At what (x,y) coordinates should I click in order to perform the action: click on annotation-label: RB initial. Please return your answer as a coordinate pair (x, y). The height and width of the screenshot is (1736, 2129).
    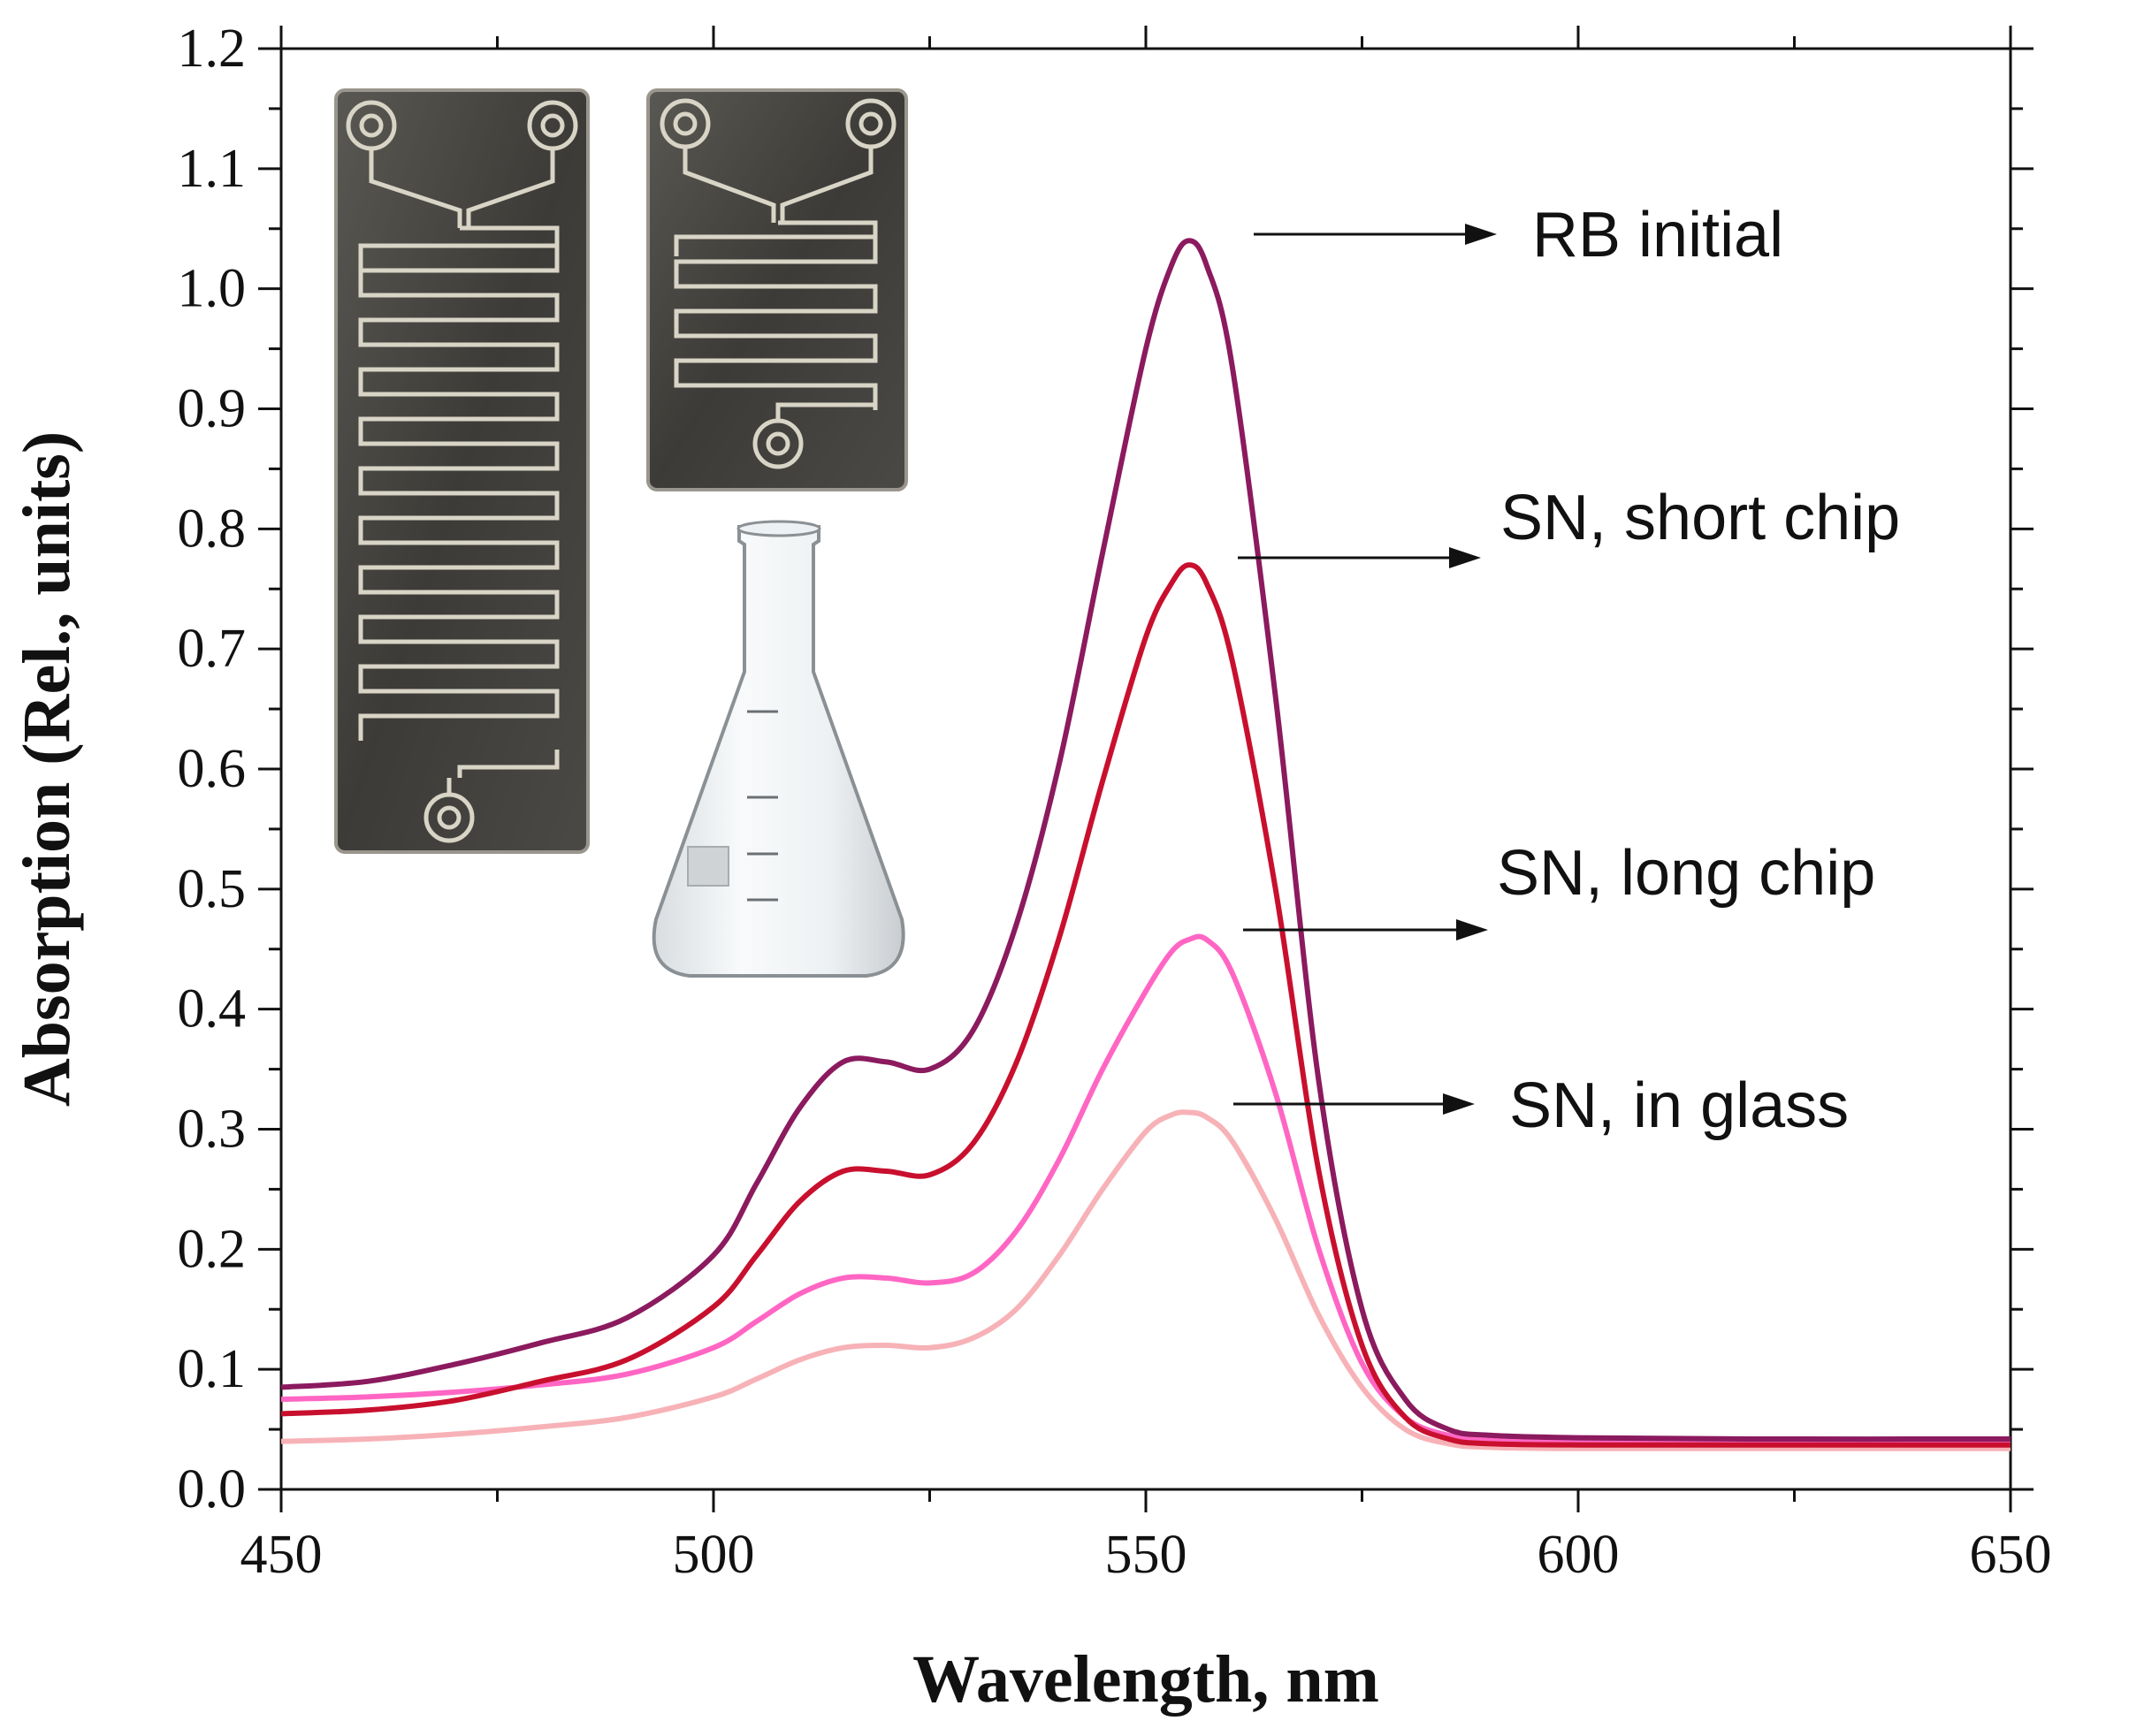
    Looking at the image, I should click on (1658, 235).